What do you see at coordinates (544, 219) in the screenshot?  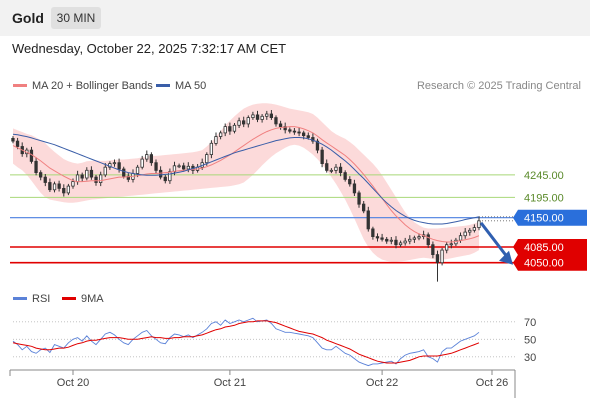 I see `level-label-4150.00: 4150.00` at bounding box center [544, 219].